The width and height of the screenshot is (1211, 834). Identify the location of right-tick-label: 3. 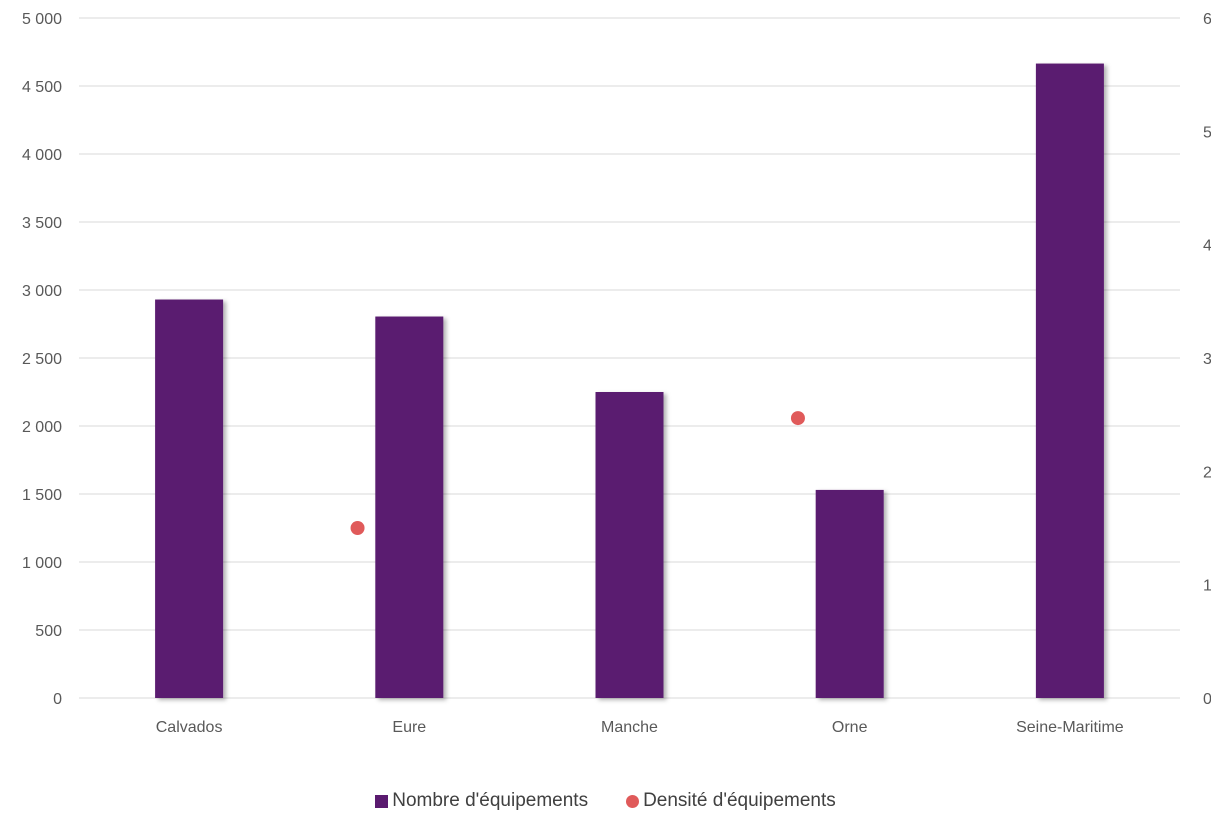
(1207, 359).